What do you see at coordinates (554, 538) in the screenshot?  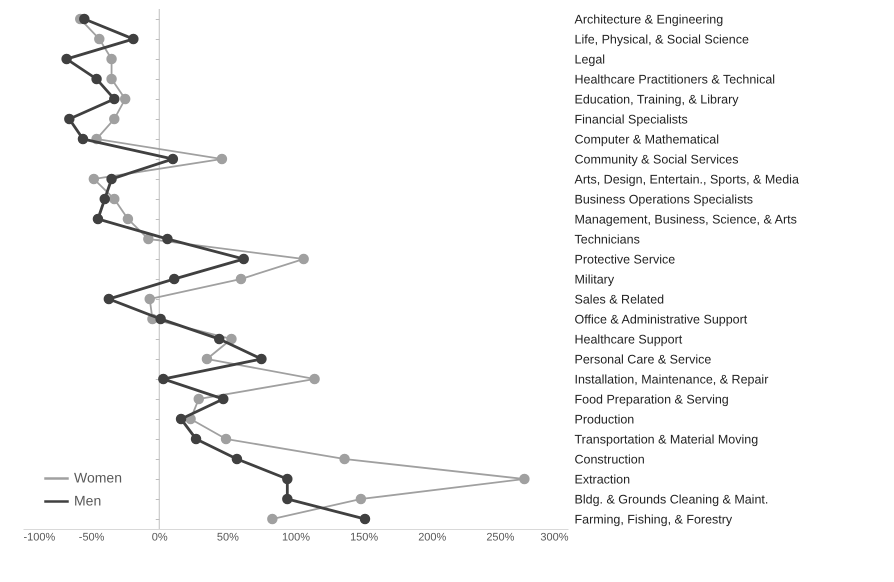 I see `x-tick-label: 300%` at bounding box center [554, 538].